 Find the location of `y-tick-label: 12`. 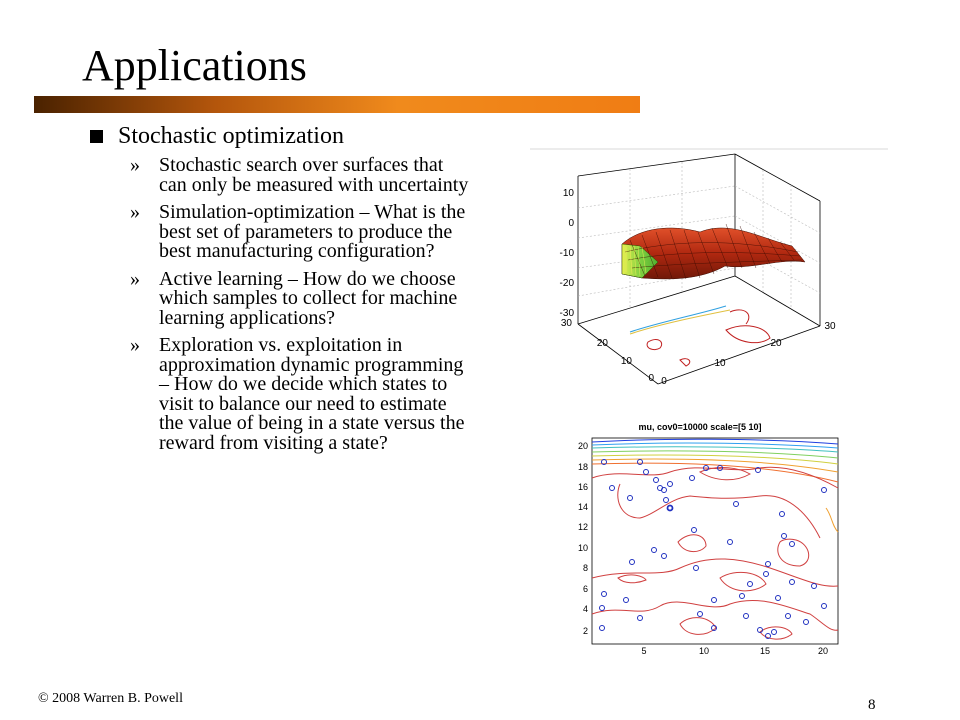

y-tick-label: 12 is located at coordinates (583, 527).